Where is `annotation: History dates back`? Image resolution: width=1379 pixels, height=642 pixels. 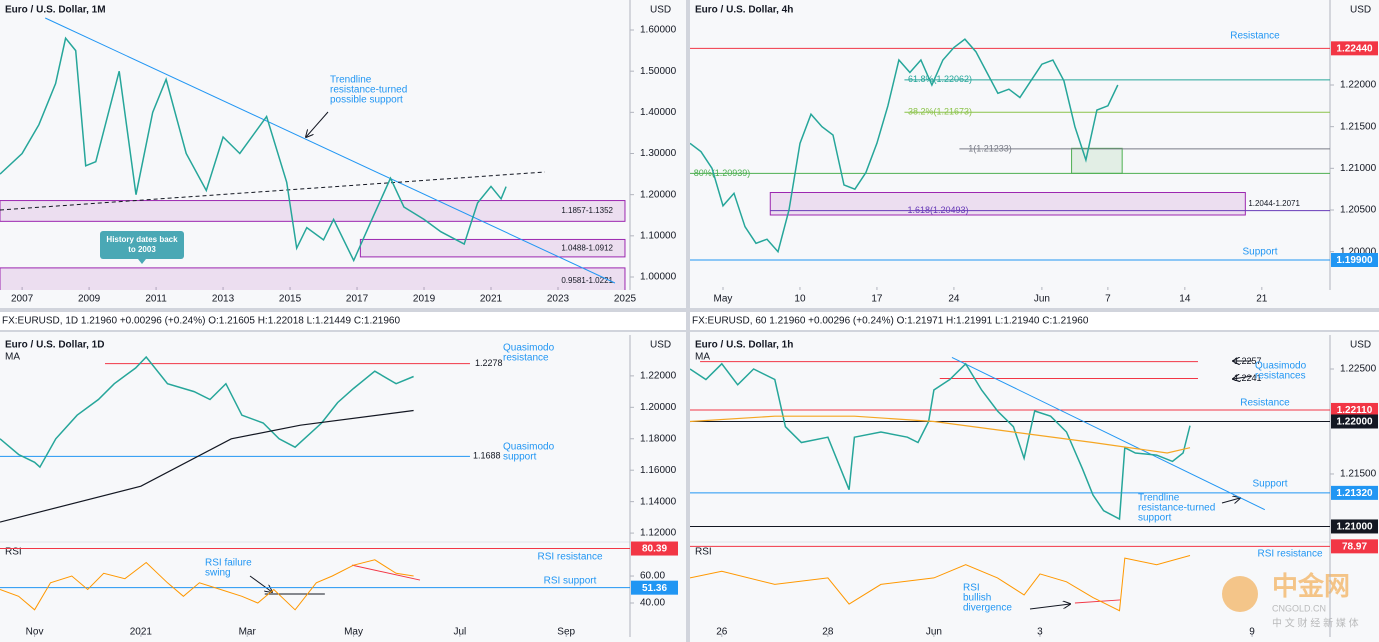
annotation: History dates back is located at coordinates (142, 239).